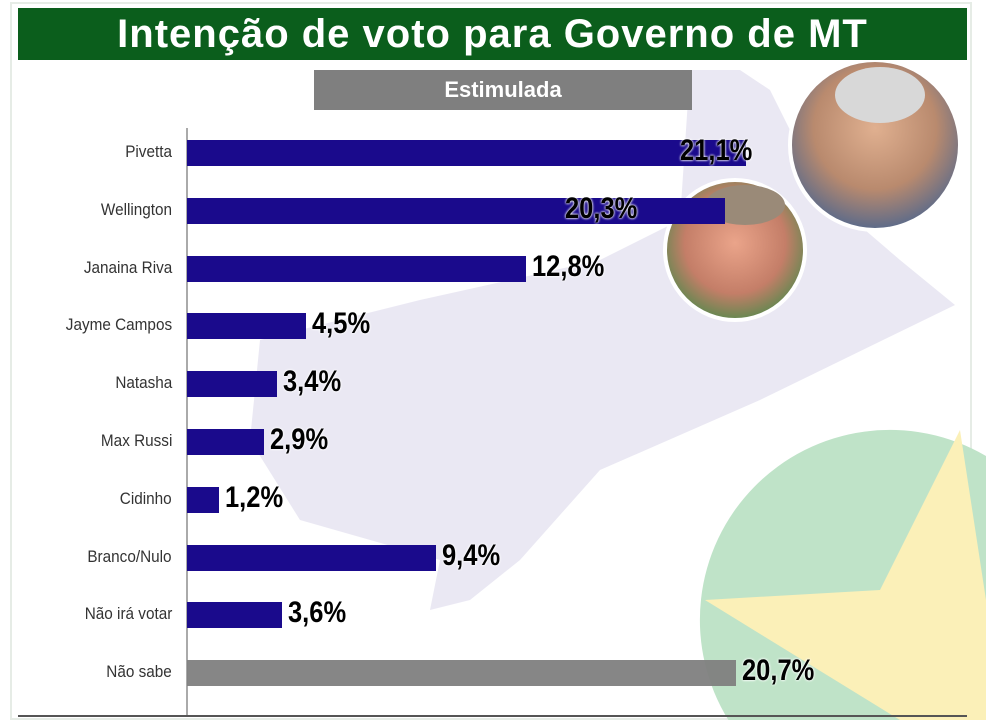 The width and height of the screenshot is (986, 724). I want to click on pivetta-hair, so click(880, 95).